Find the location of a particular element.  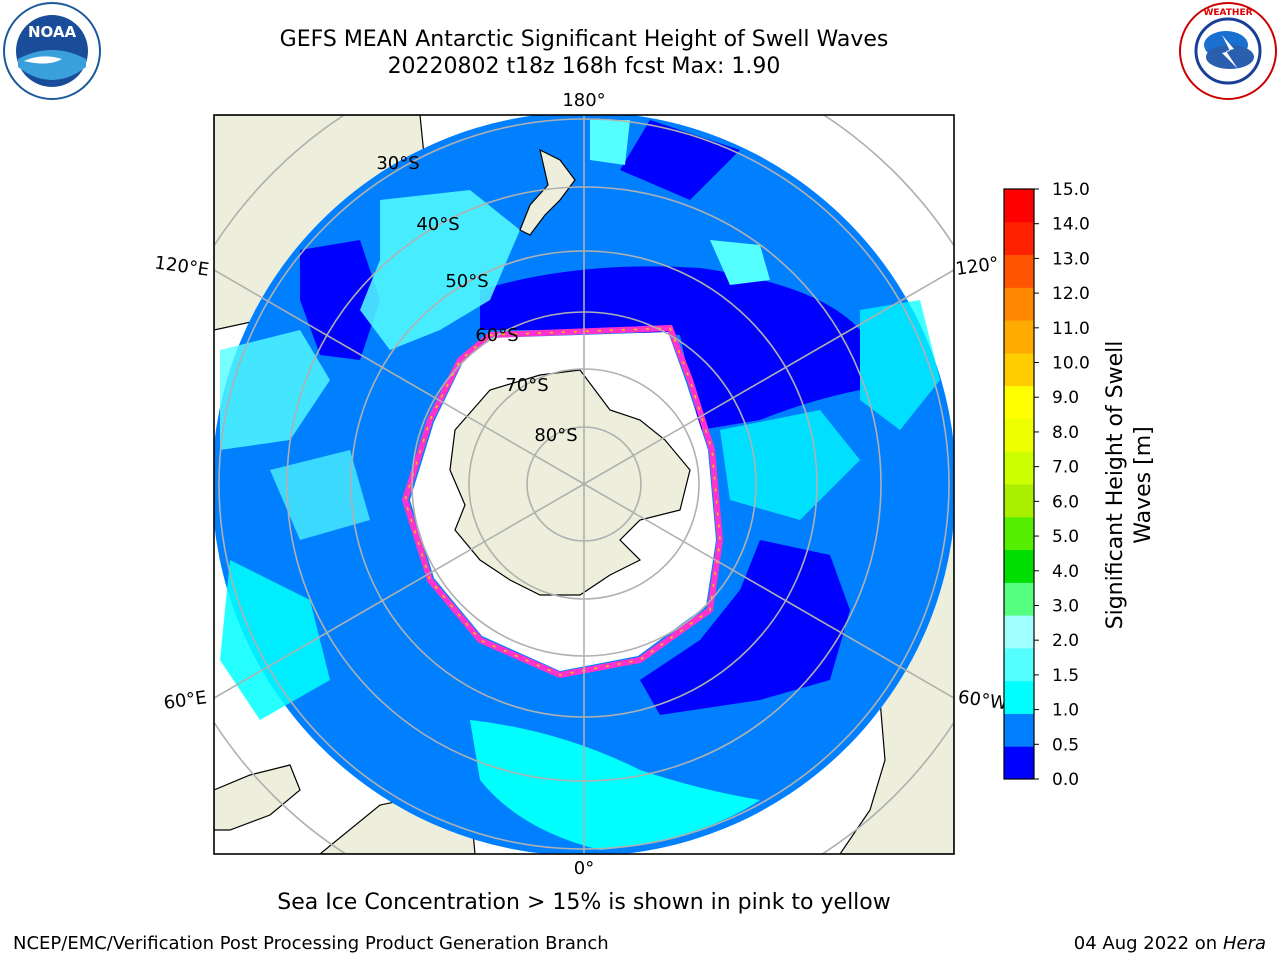

svg-text: WEATHER is located at coordinates (1227, 13).